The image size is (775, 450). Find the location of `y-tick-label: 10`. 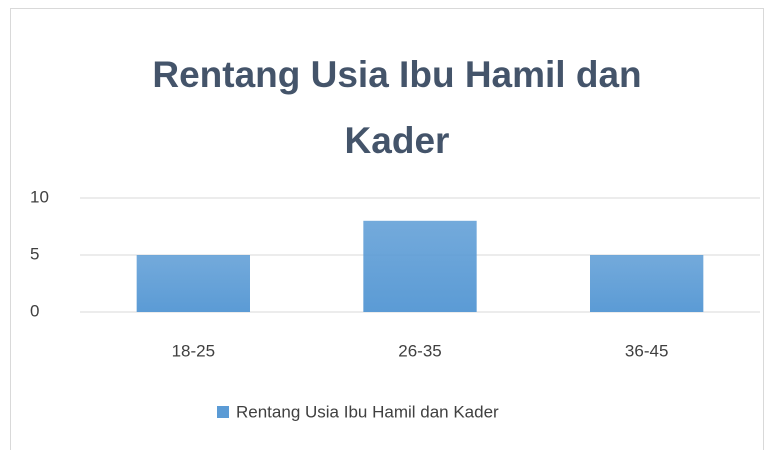

y-tick-label: 10 is located at coordinates (39, 196).